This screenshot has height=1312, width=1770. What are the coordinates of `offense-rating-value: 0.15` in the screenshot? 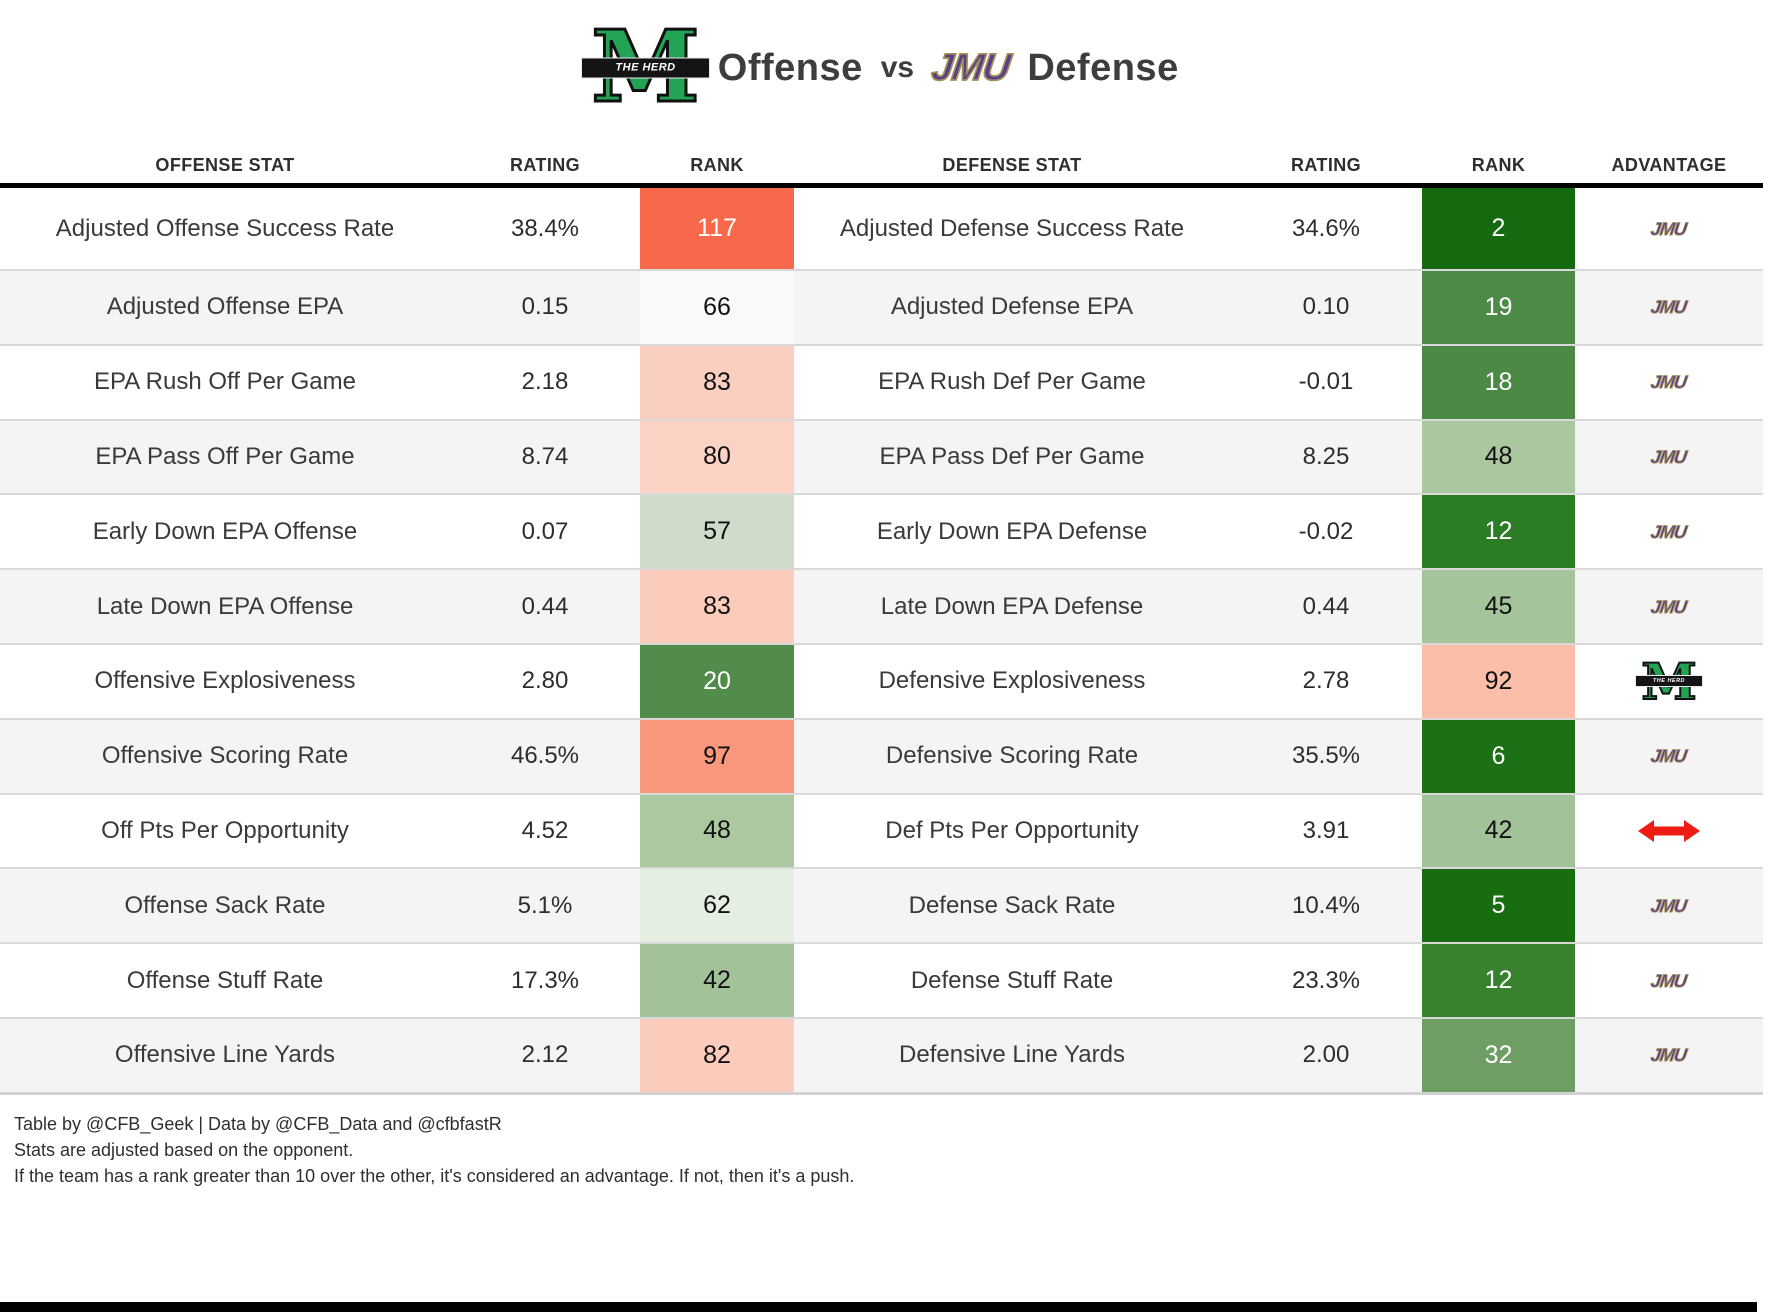 It's located at (545, 307).